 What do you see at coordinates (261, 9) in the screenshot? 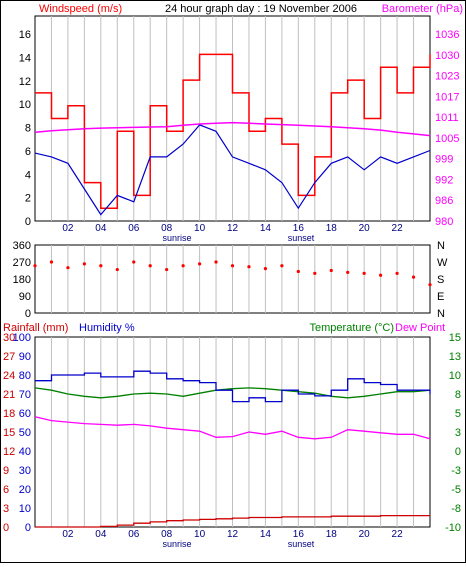
I see `graph-title: 24 hour graph day : 19 November 2006` at bounding box center [261, 9].